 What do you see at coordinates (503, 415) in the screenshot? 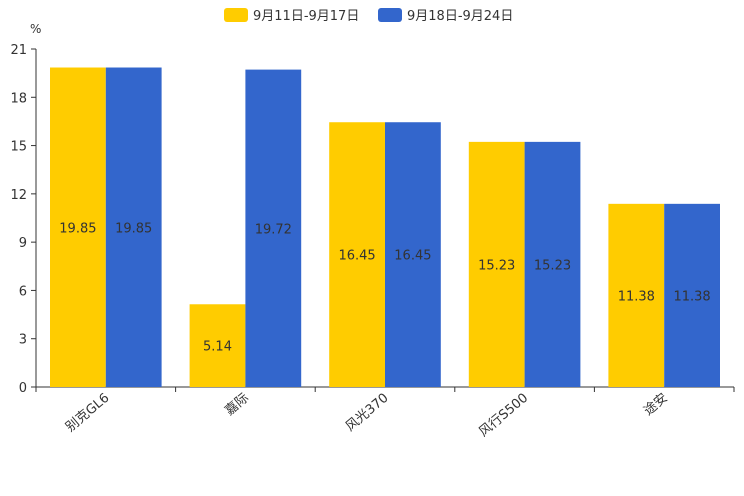
I see `x-tick-label: 风行S500` at bounding box center [503, 415].